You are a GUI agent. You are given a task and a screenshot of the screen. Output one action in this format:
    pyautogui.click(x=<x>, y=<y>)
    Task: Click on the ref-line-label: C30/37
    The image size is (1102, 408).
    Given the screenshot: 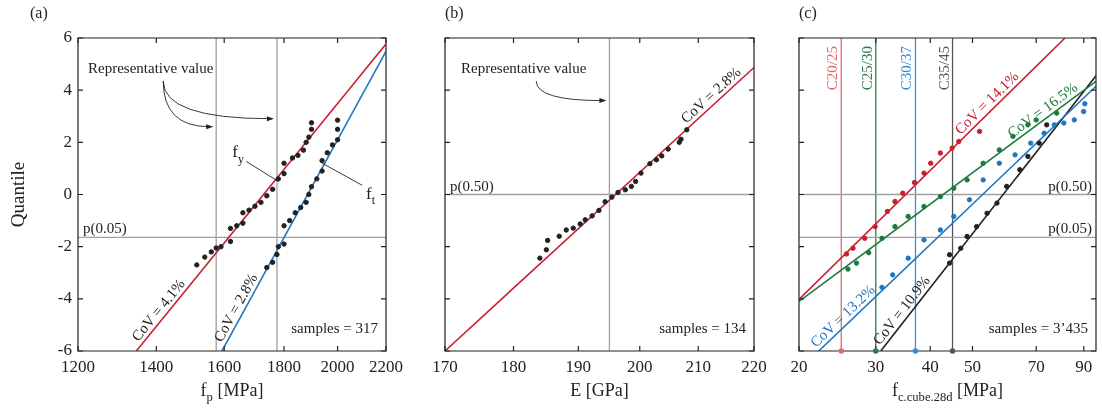 What is the action you would take?
    pyautogui.click(x=906, y=68)
    